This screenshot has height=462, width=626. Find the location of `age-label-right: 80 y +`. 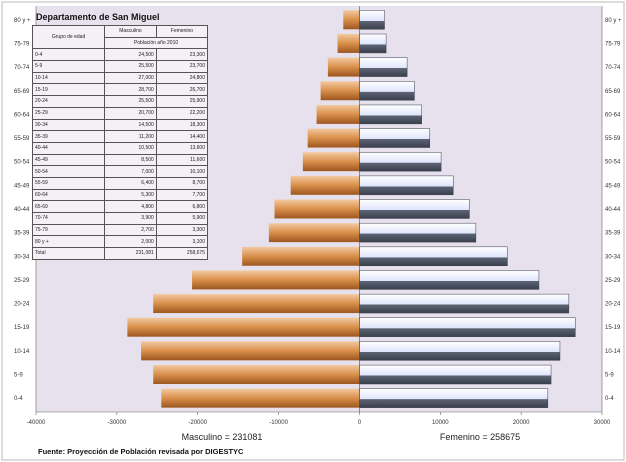

age-label-right: 80 y + is located at coordinates (613, 21).